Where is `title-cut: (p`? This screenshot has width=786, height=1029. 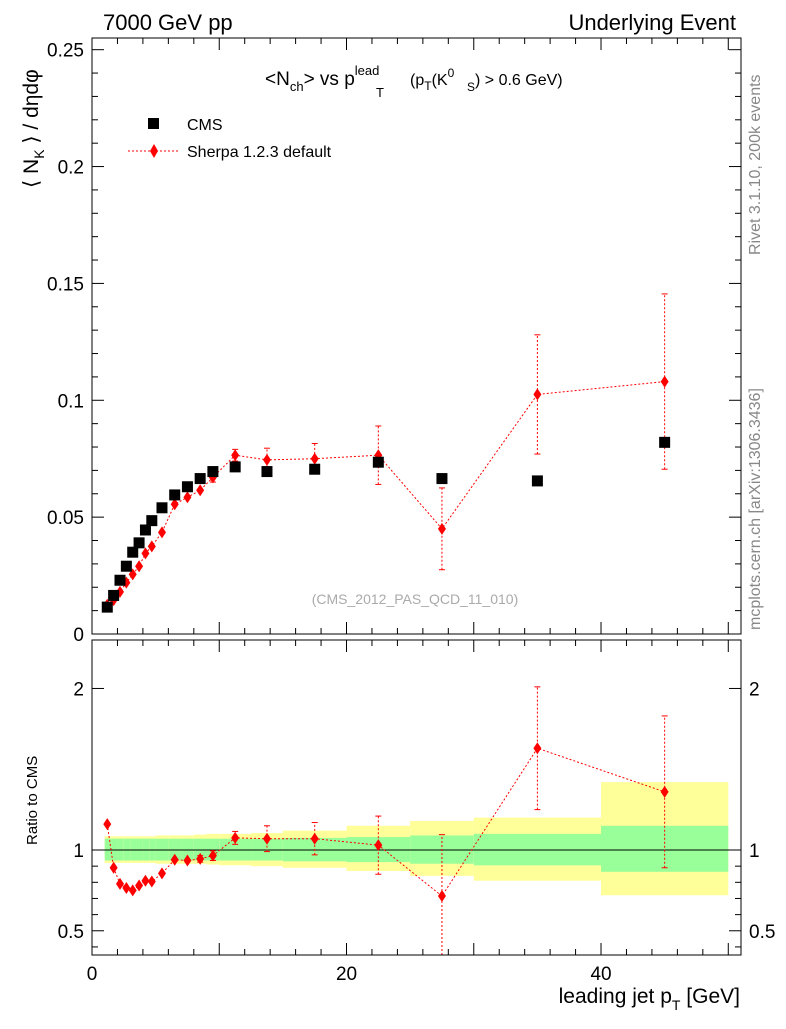
title-cut: (p is located at coordinates (417, 80).